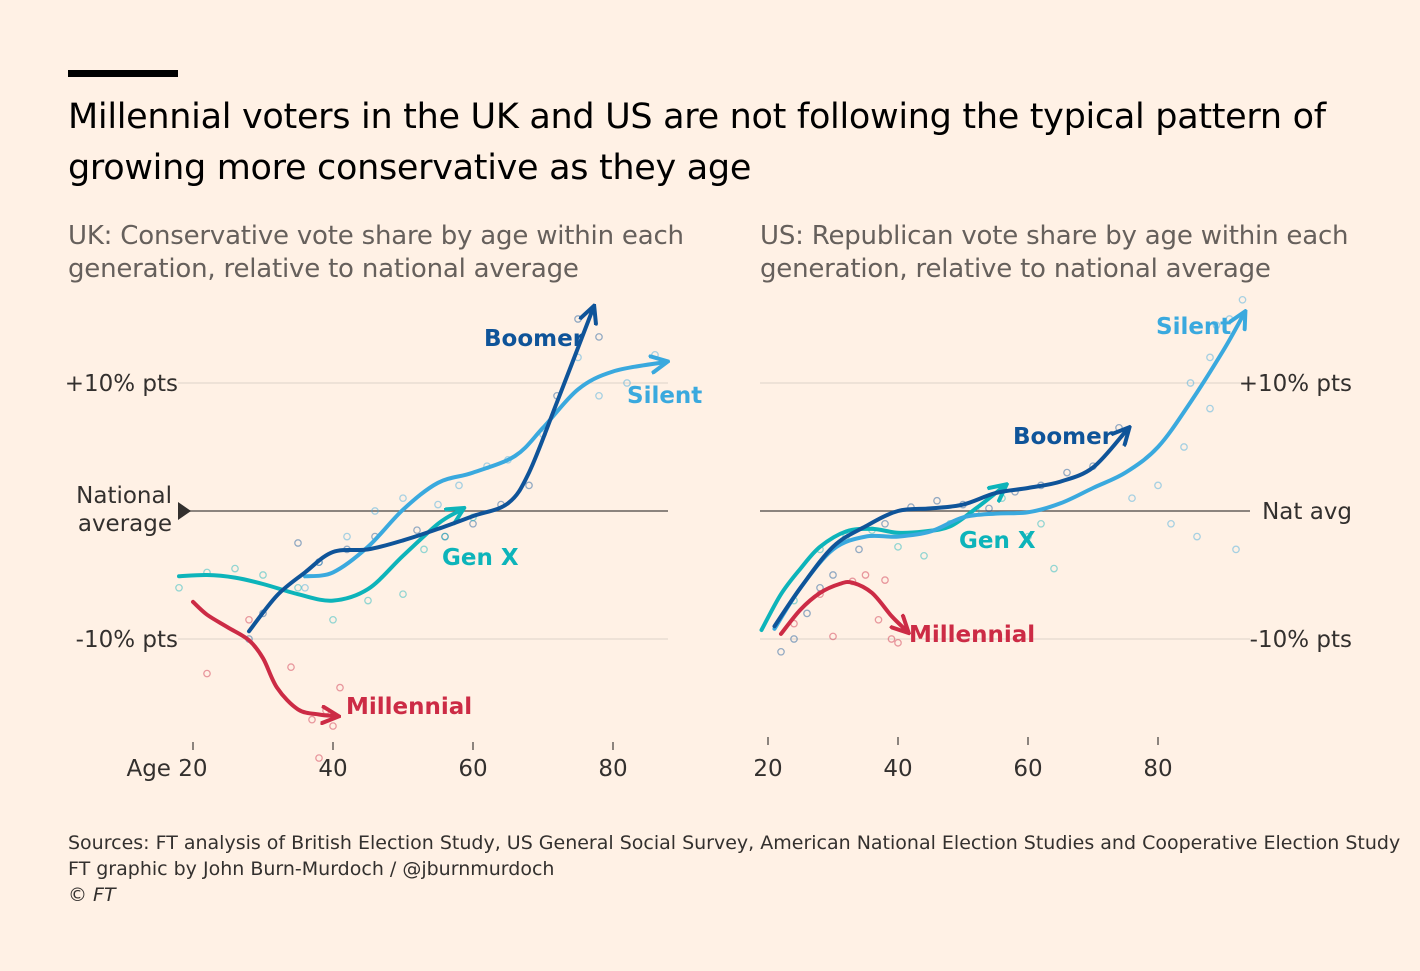 The width and height of the screenshot is (1420, 971). Describe the element at coordinates (262, 657) in the screenshot. I see `uk-millennial-line` at that location.